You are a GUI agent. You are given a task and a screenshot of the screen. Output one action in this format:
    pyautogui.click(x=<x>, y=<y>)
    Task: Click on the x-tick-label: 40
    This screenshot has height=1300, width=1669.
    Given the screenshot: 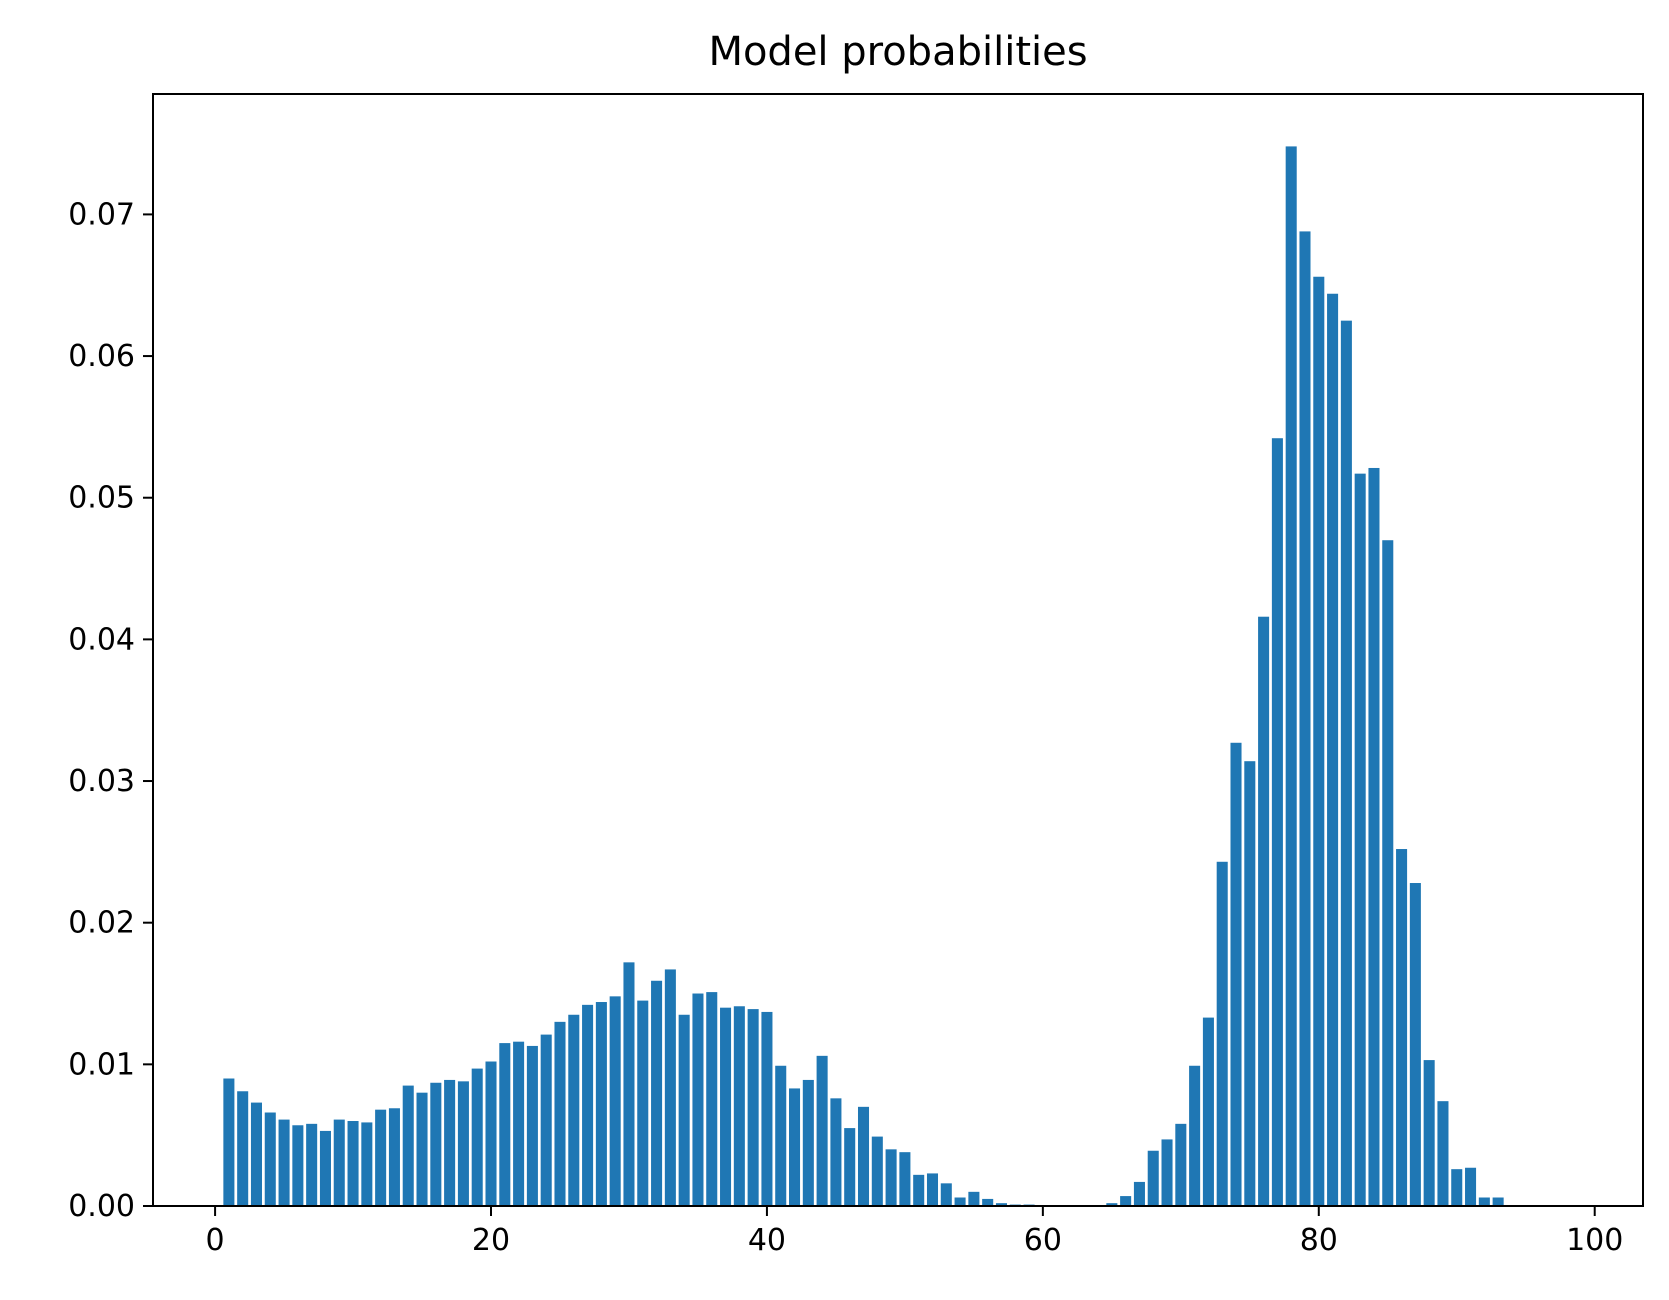 What is the action you would take?
    pyautogui.click(x=767, y=1240)
    